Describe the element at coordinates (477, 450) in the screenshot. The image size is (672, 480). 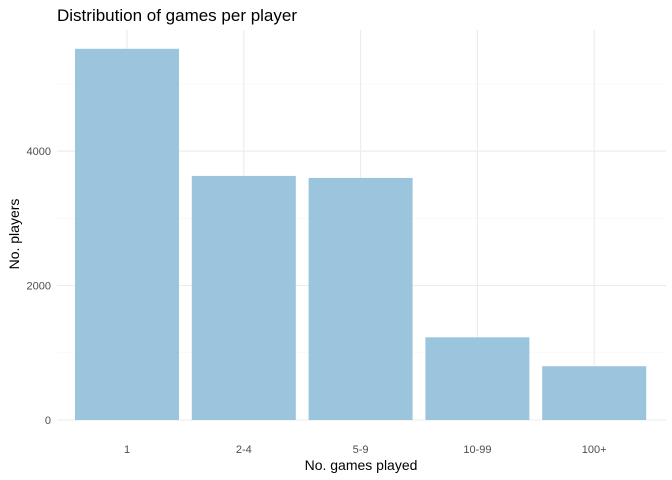
I see `x-tick-label: 10-99` at that location.